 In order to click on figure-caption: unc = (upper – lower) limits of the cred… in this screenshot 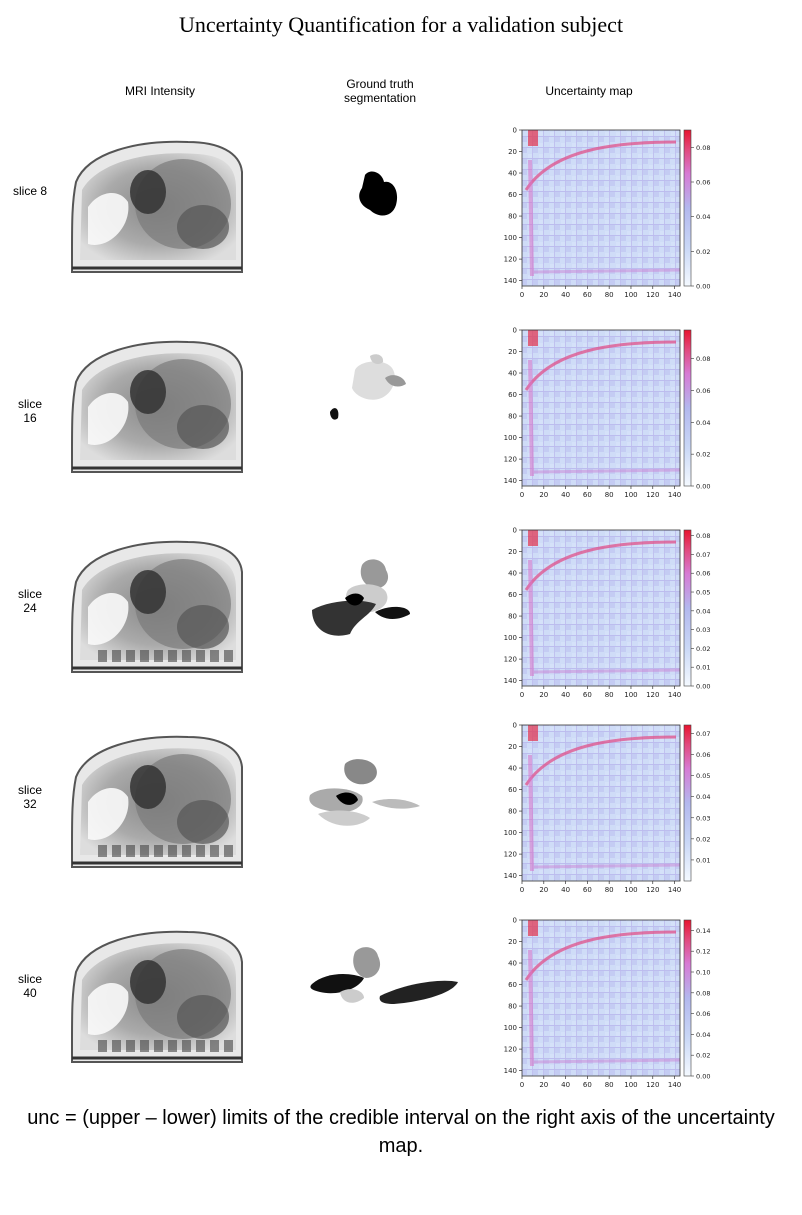, I will do `click(401, 1132)`.